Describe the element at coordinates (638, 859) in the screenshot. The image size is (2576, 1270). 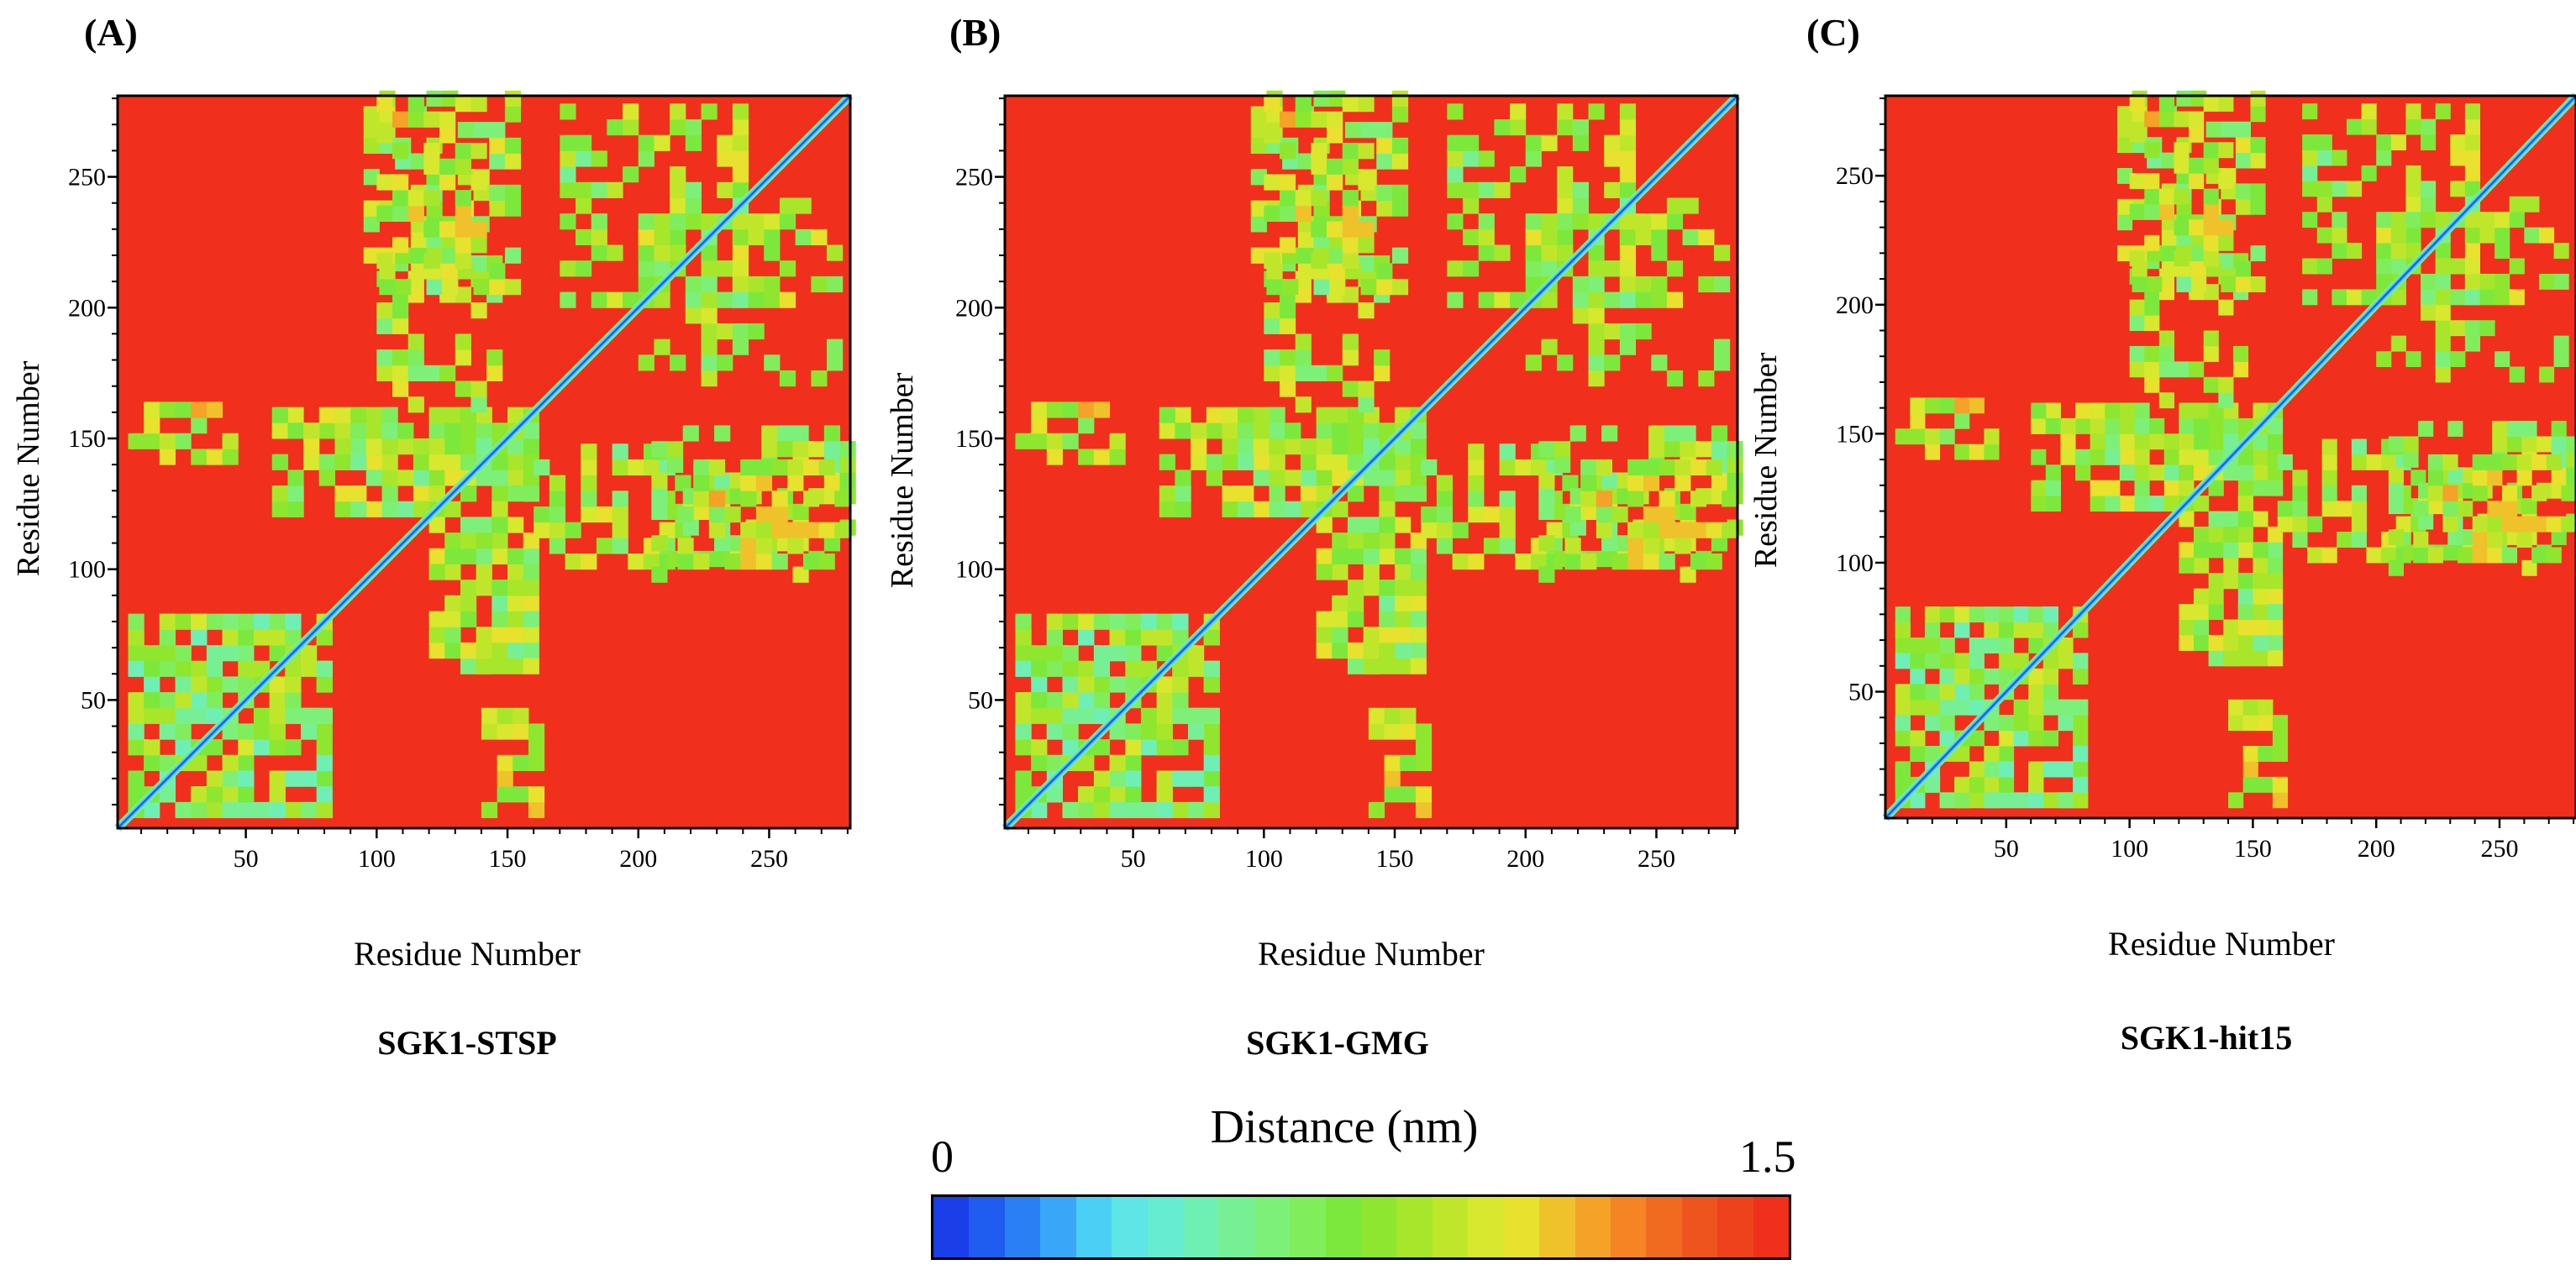
I see `x-tick-label: 200` at that location.